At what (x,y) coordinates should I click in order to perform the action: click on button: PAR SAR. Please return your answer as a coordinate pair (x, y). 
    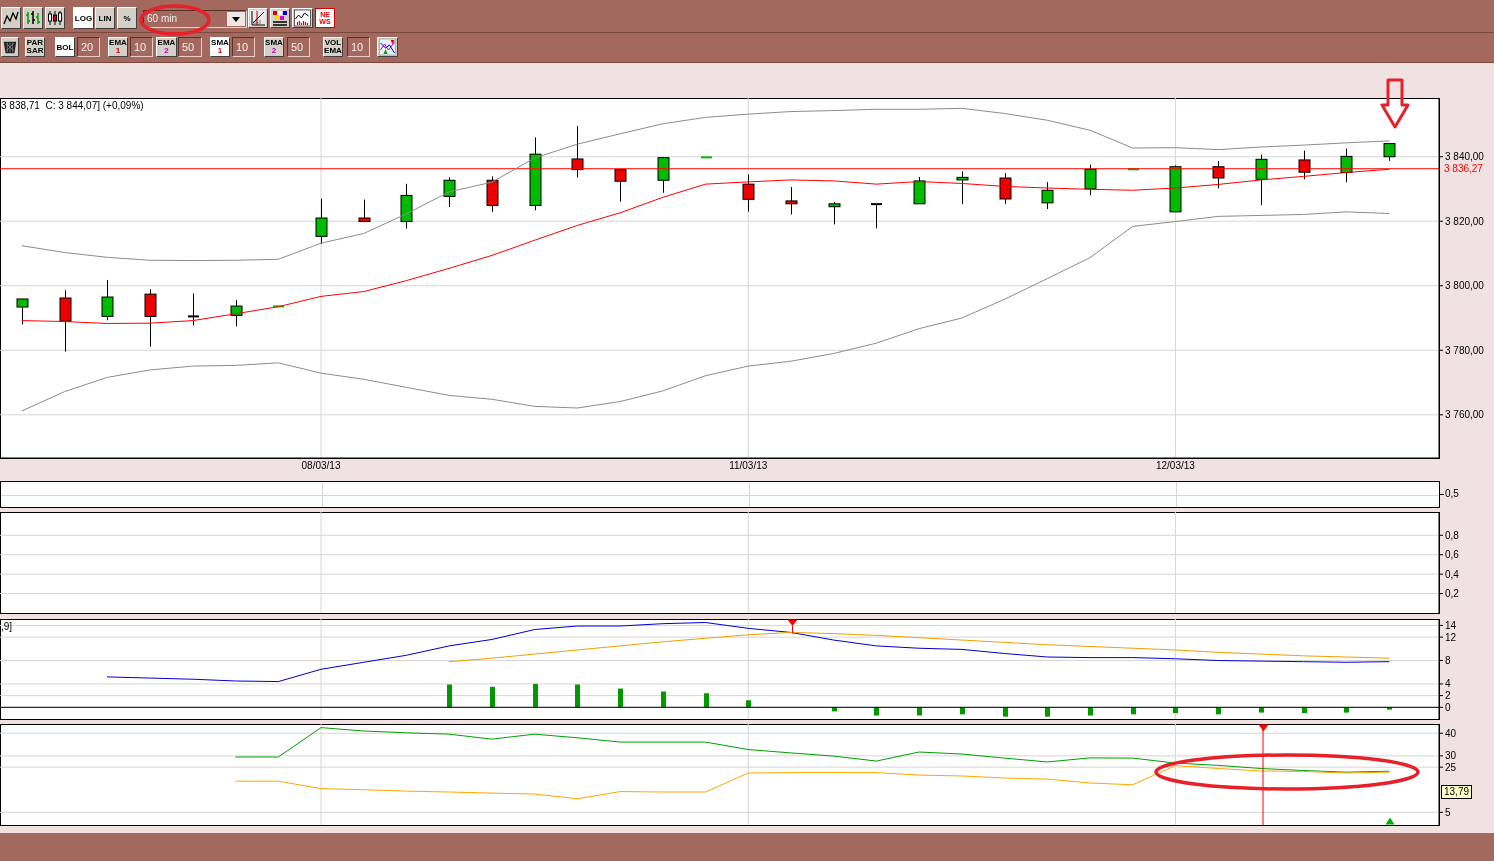
    Looking at the image, I should click on (35, 47).